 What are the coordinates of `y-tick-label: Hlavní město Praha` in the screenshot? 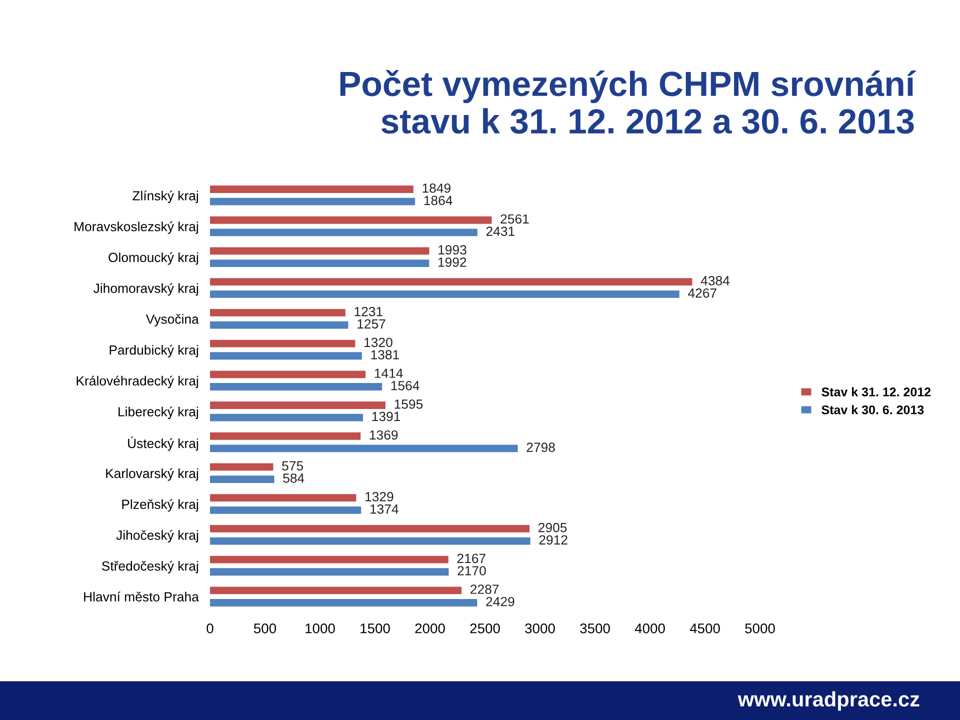 It's located at (141, 597).